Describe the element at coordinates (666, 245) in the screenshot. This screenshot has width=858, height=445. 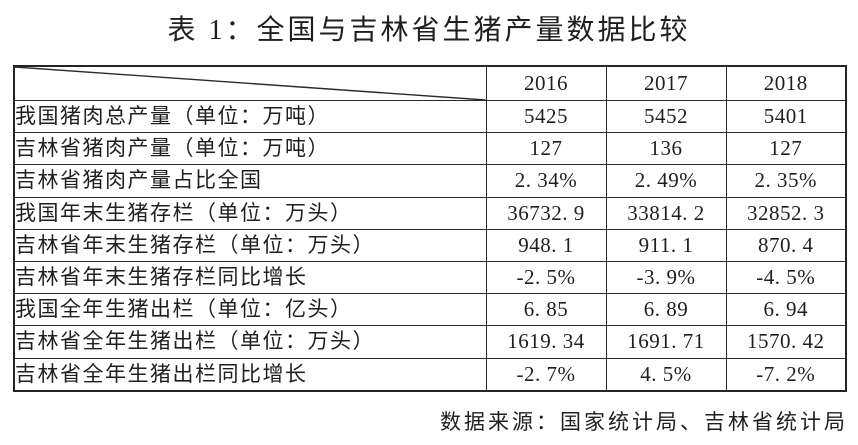
I see `value-cell: 911. 1` at that location.